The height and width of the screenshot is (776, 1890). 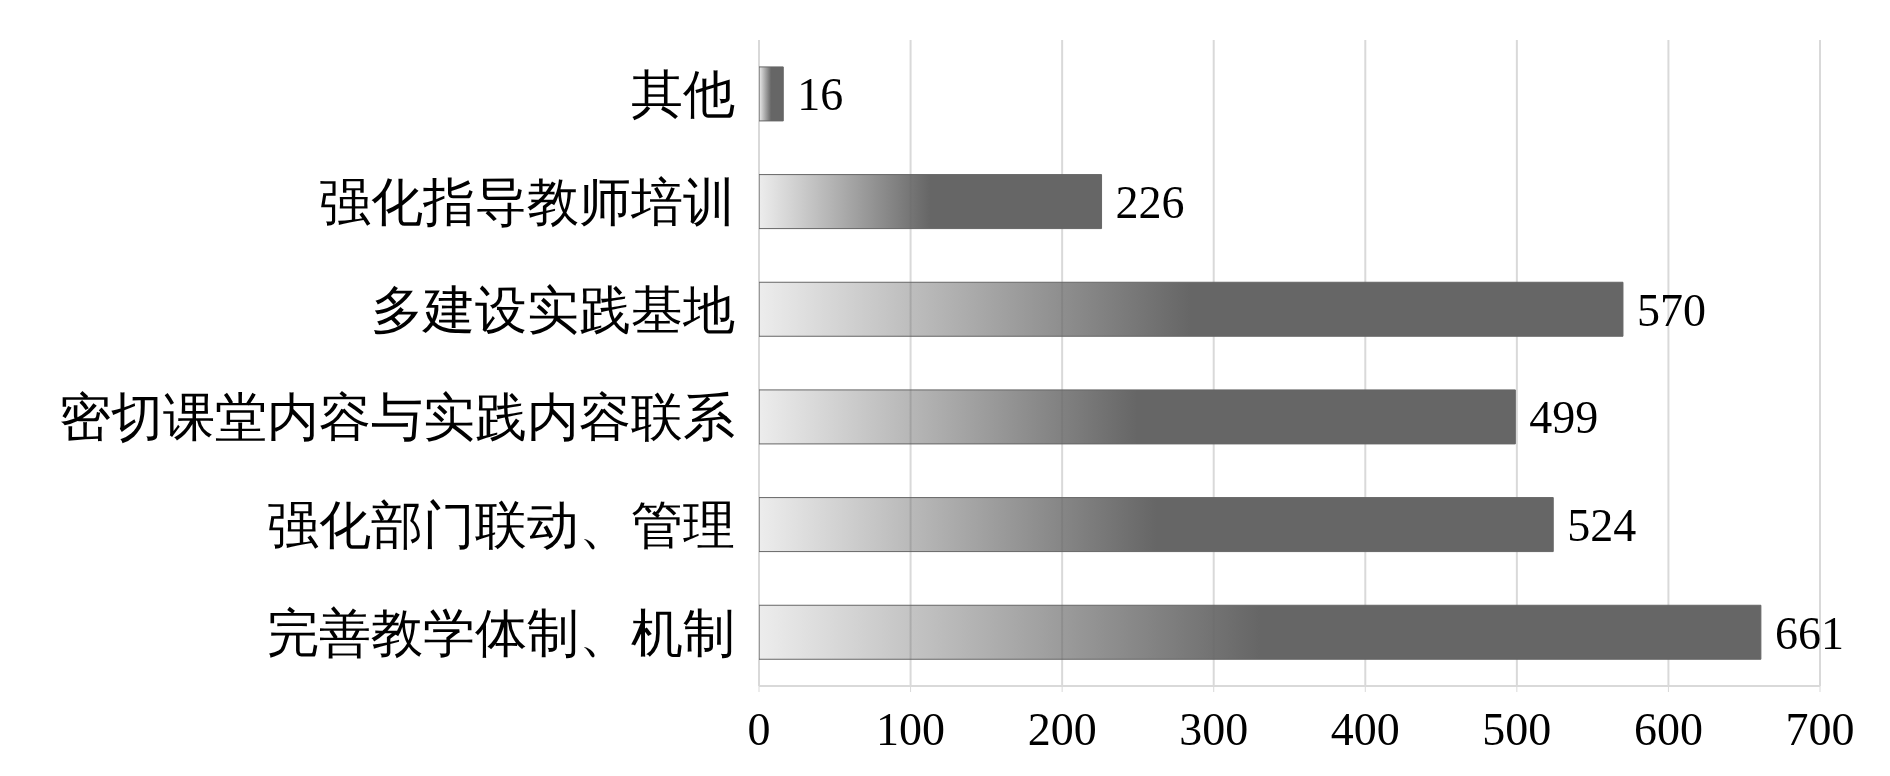 What do you see at coordinates (1150, 202) in the screenshot?
I see `data-label: 226` at bounding box center [1150, 202].